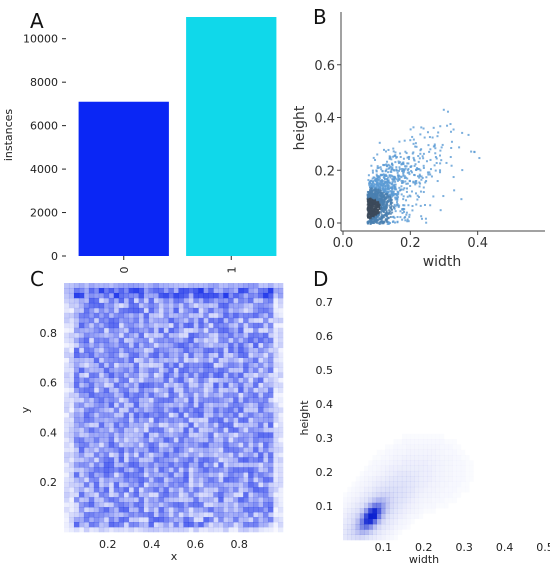 This screenshot has height=570, width=550. What do you see at coordinates (324, 171) in the screenshot?
I see `y-tick-label-b-0.2: 0.2` at bounding box center [324, 171].